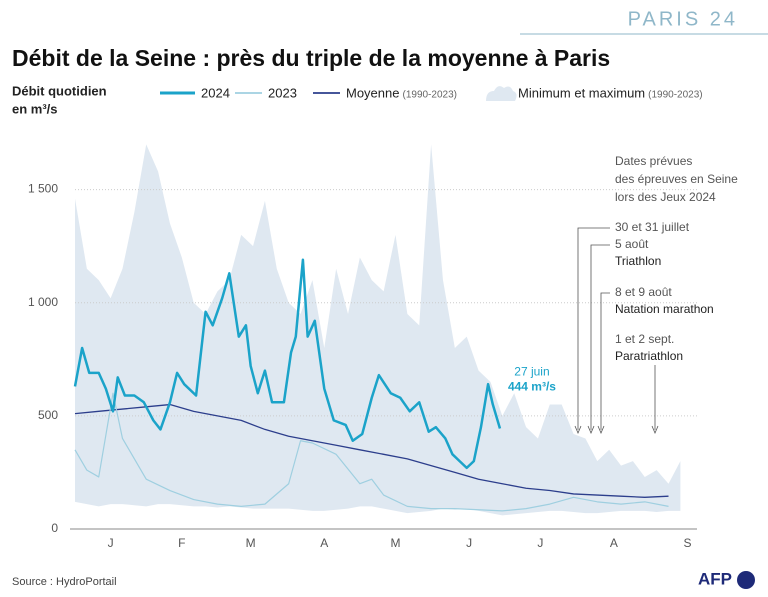 The image size is (768, 597). Describe the element at coordinates (54, 528) in the screenshot. I see `y-tick-label: 0` at that location.